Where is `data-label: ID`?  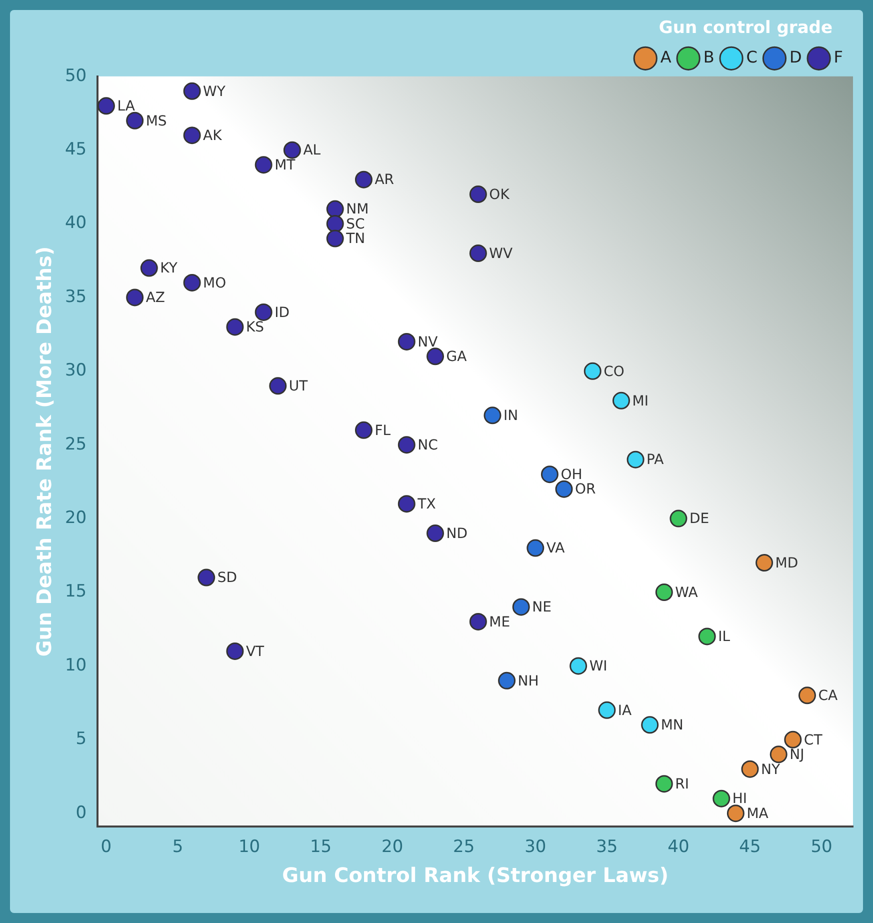
data-label: ID is located at coordinates (282, 312).